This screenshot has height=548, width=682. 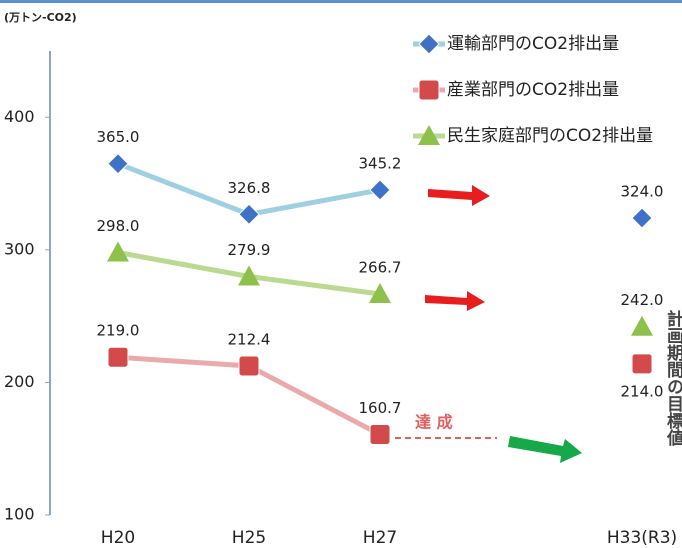 I want to click on data-label: 326.8, so click(x=249, y=188).